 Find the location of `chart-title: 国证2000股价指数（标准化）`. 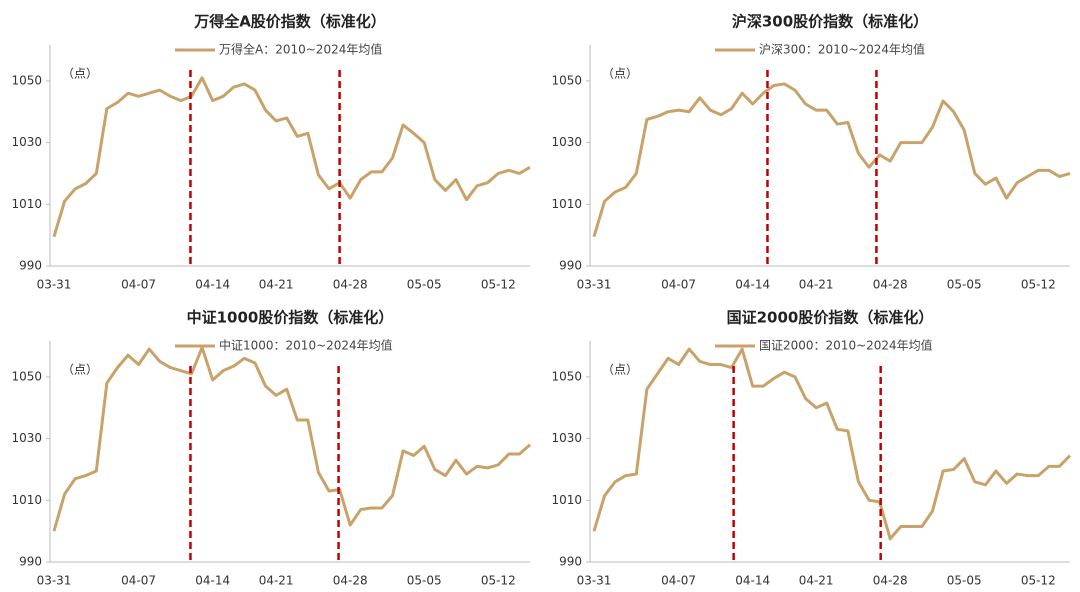

chart-title: 国证2000股价指数（标准化） is located at coordinates (830, 318).